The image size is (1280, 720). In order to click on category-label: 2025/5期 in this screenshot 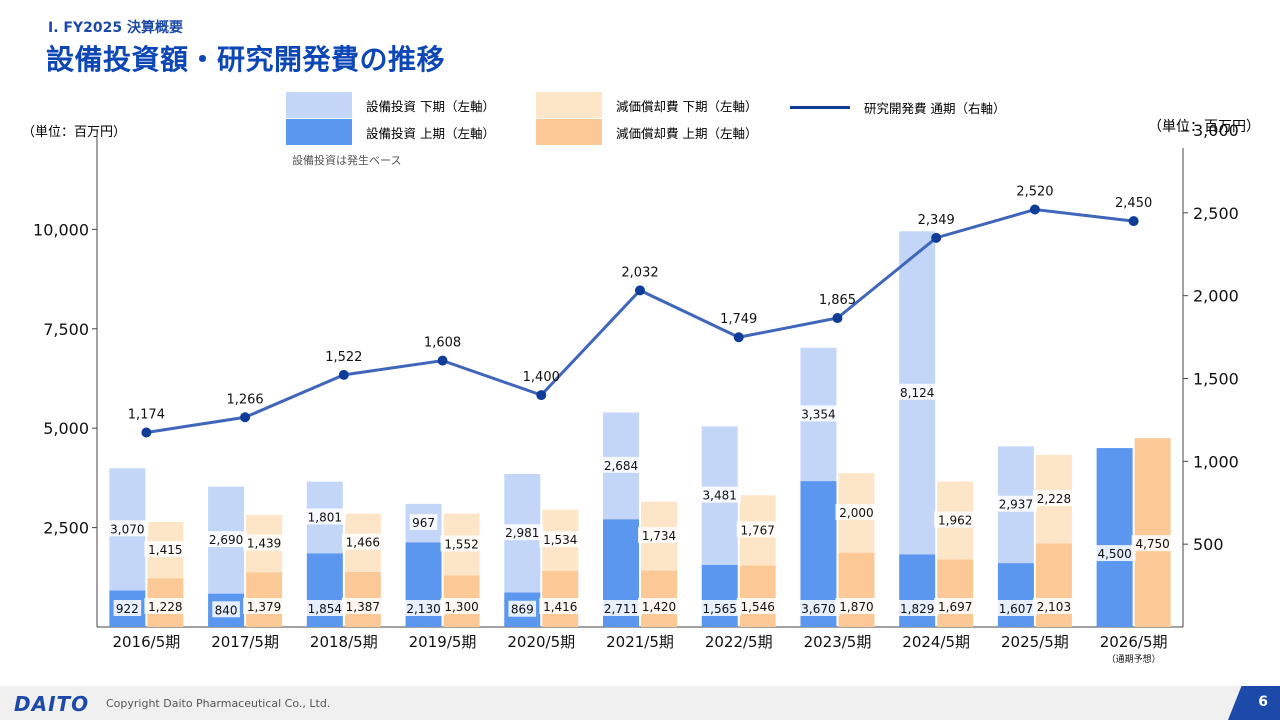, I will do `click(1035, 642)`.